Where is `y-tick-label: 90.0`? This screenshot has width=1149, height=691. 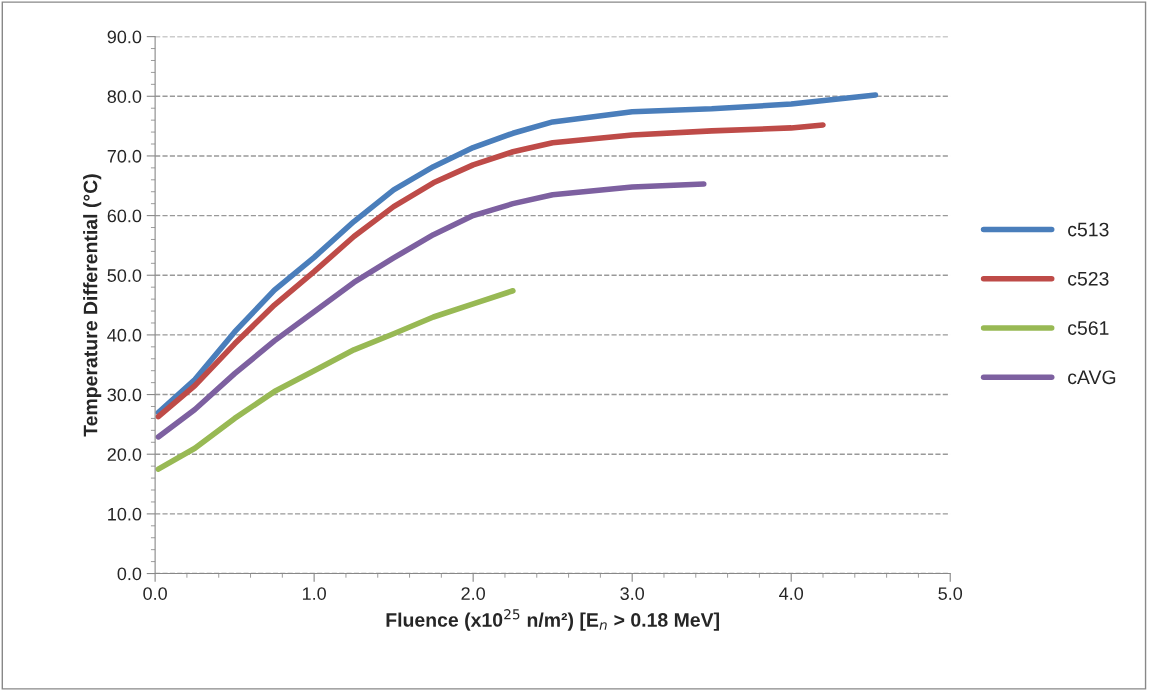
y-tick-label: 90.0 is located at coordinates (124, 37).